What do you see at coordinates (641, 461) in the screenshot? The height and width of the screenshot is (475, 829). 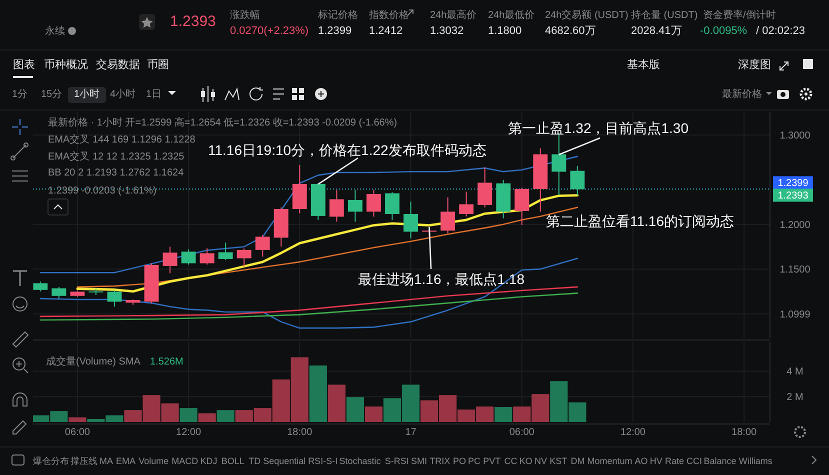 I see `text: AO` at bounding box center [641, 461].